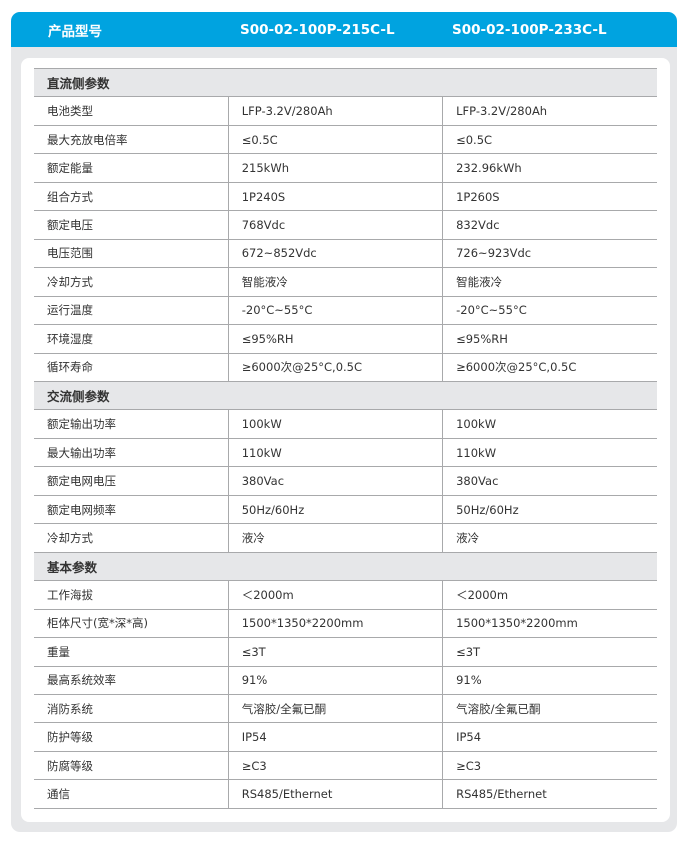 This screenshot has height=841, width=686. Describe the element at coordinates (131, 680) in the screenshot. I see `param-label: 最高系统效率` at that location.